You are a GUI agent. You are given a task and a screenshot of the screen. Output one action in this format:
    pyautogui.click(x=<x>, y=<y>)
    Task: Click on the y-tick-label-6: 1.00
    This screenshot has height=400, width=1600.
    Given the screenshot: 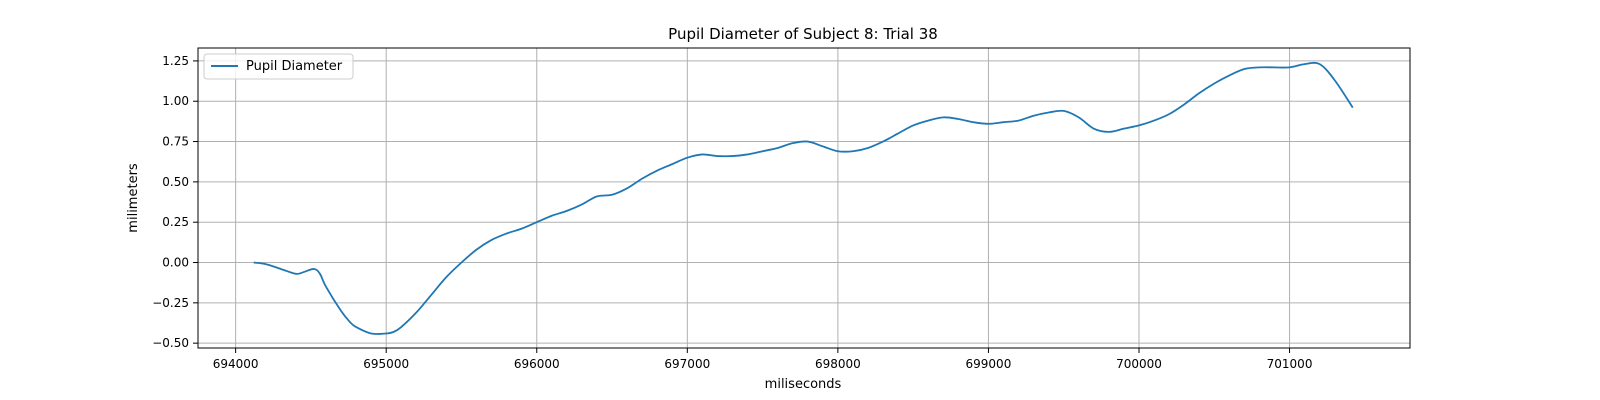 What is the action you would take?
    pyautogui.click(x=175, y=101)
    